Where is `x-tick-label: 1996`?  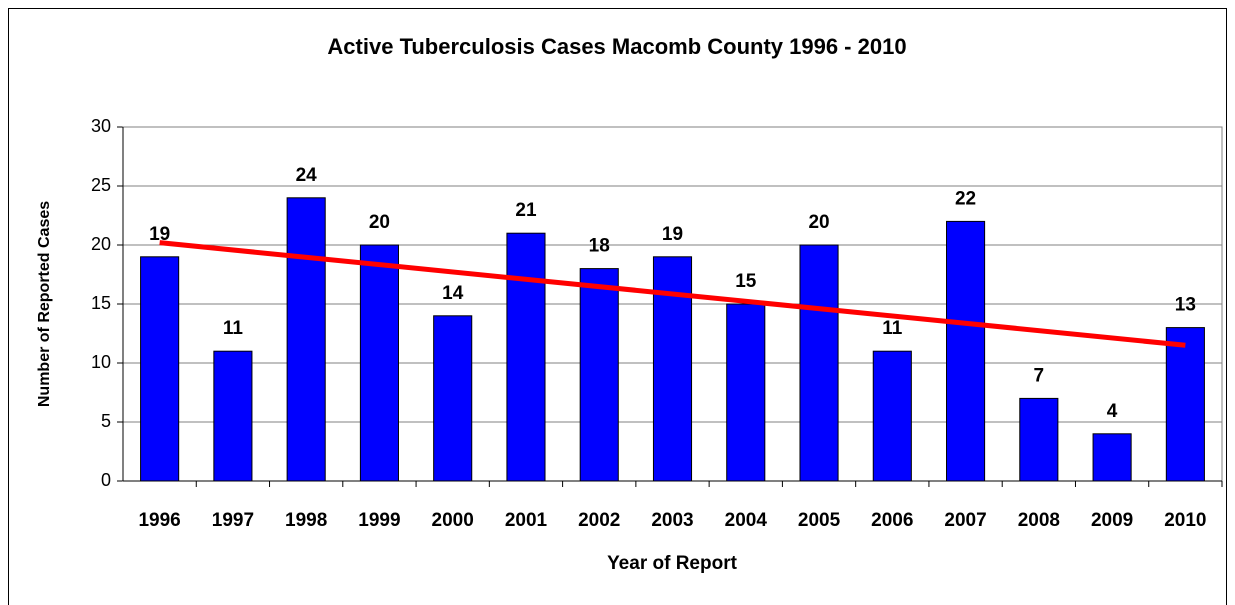
x-tick-label: 1996 is located at coordinates (159, 520).